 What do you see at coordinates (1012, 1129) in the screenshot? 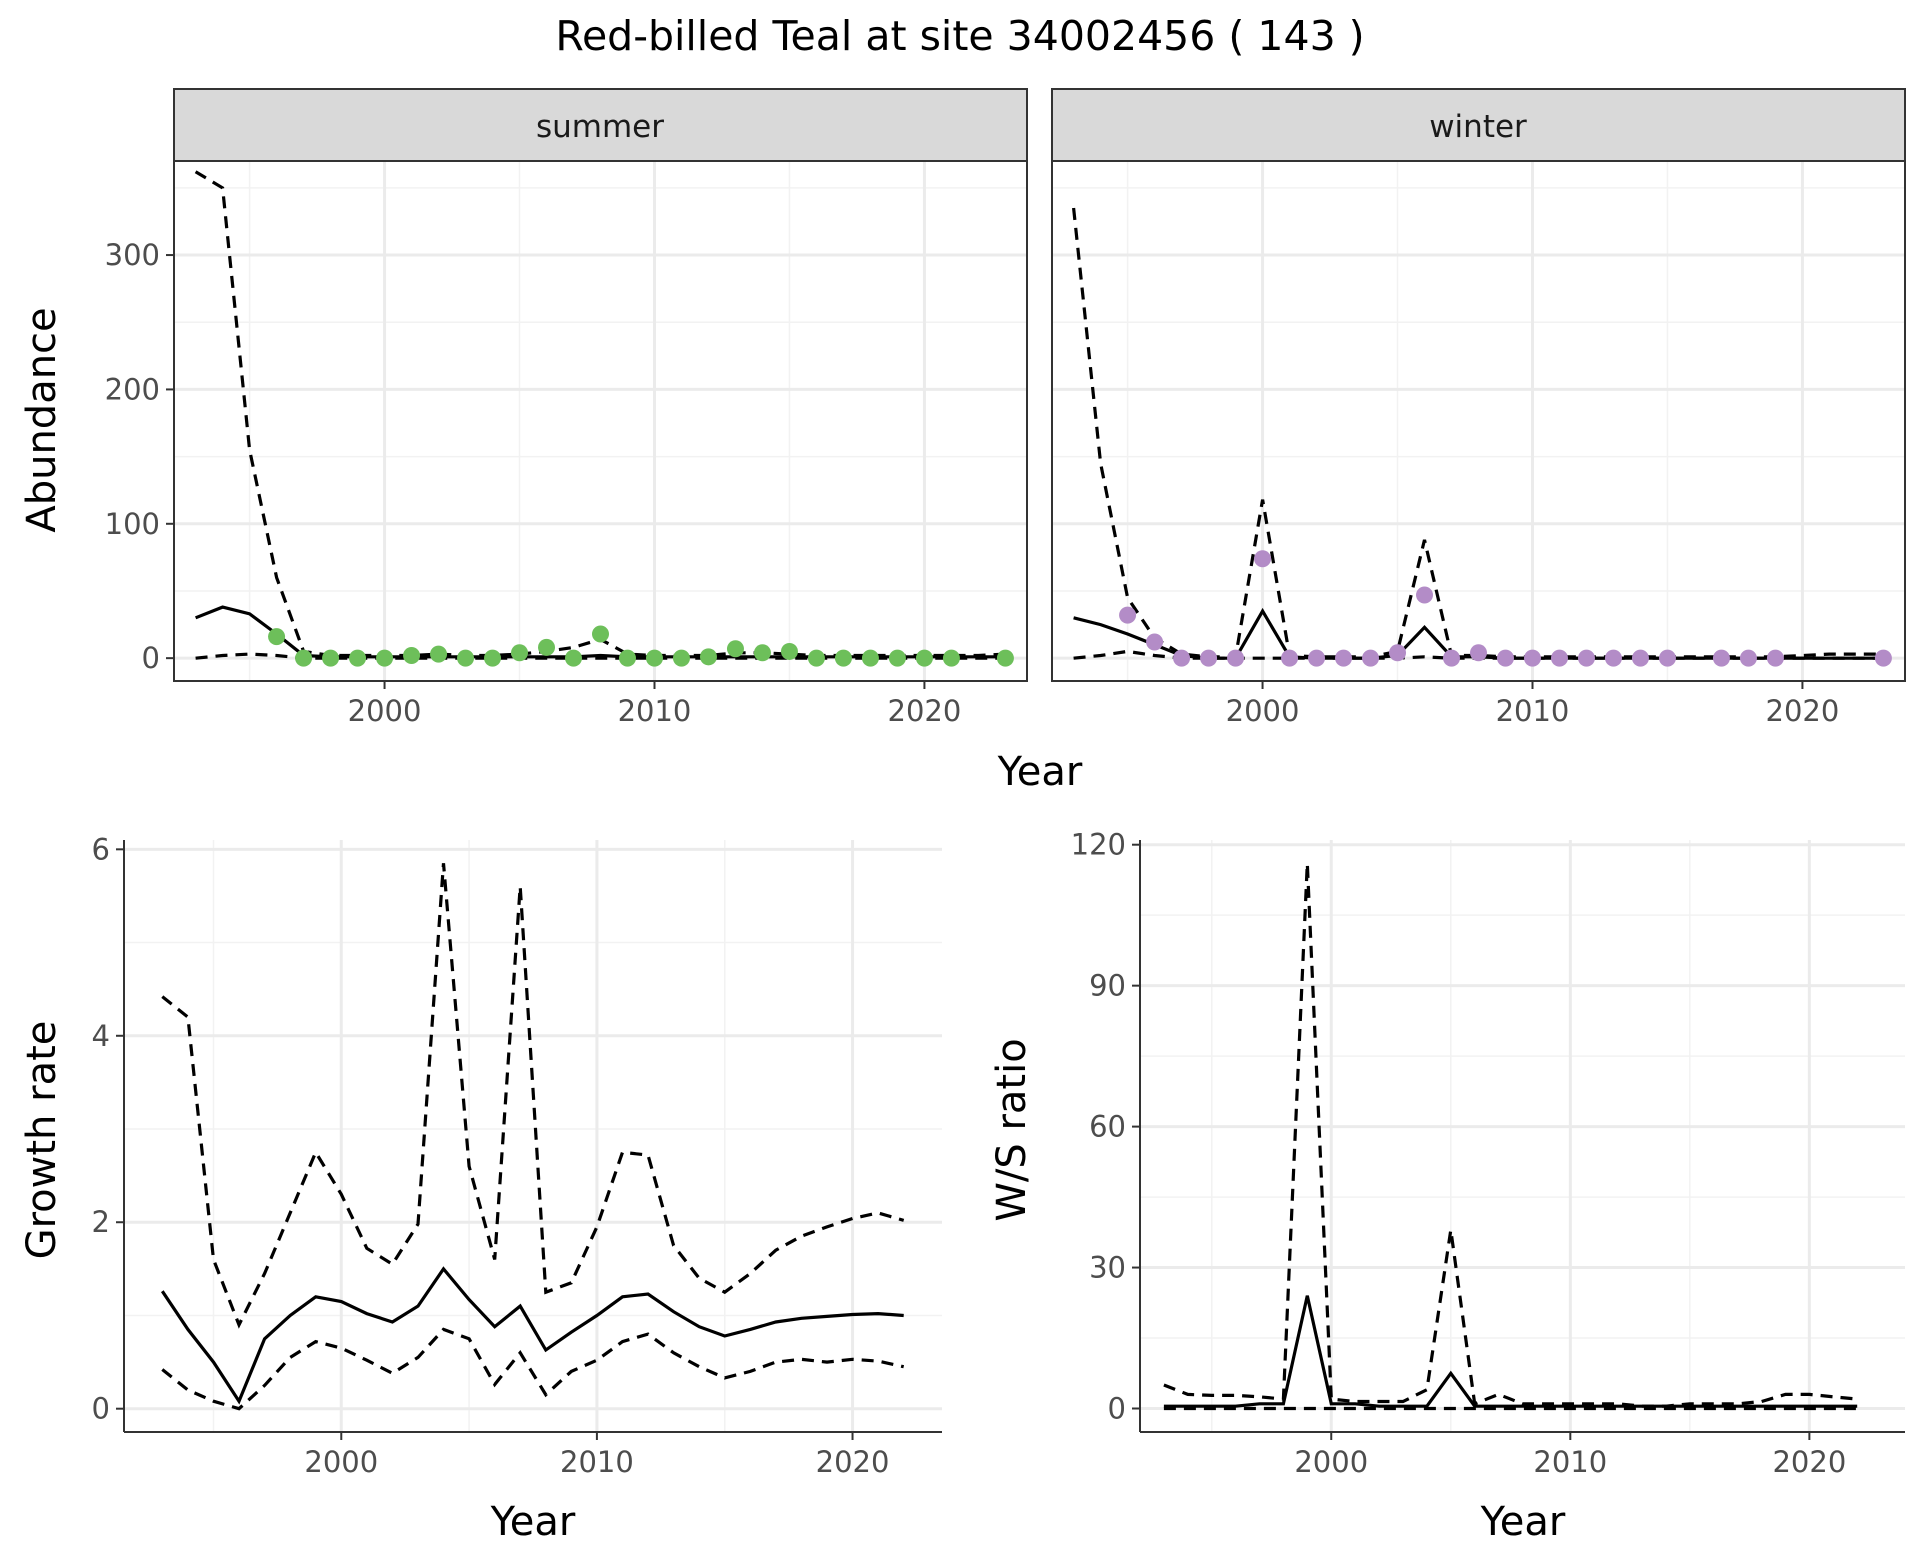
I see `ws-y-axis-title: W/S ratio` at bounding box center [1012, 1129].